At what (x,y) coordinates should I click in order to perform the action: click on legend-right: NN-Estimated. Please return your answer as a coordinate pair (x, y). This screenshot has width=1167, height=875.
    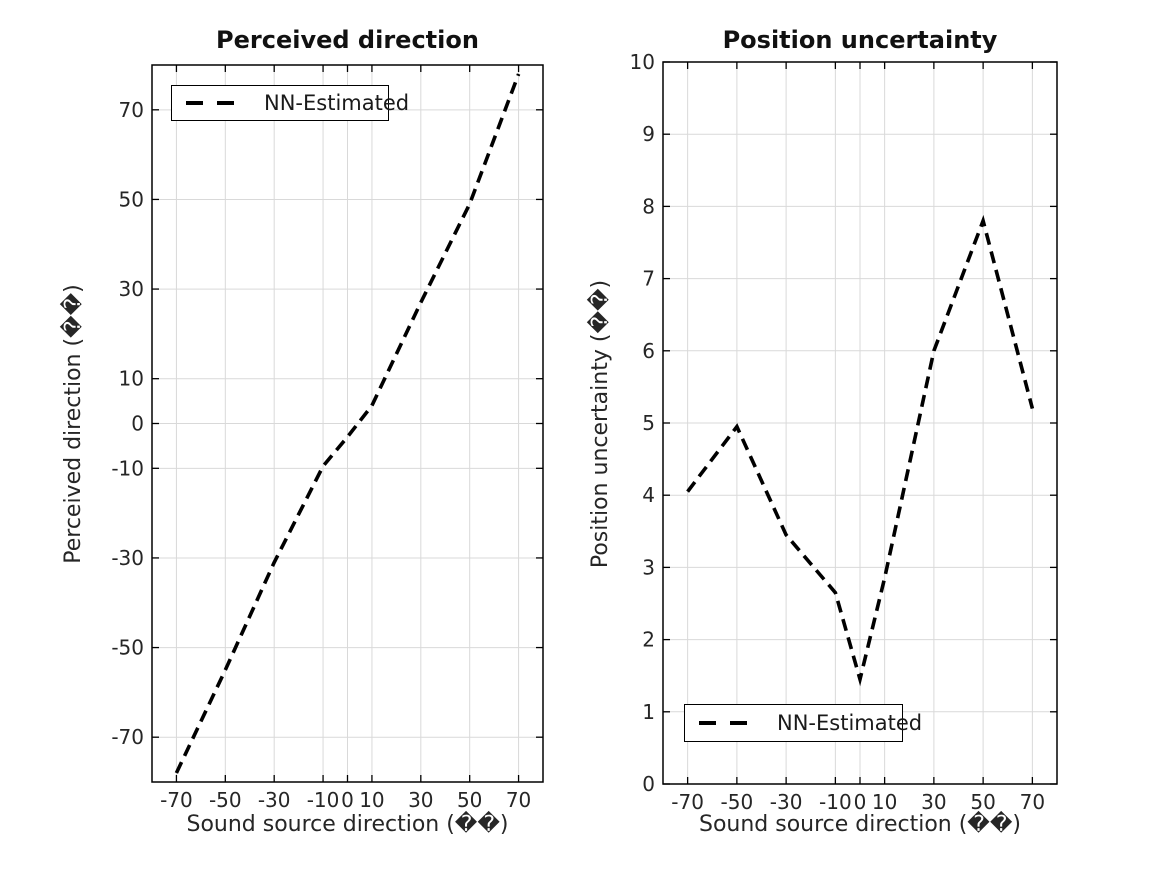
    Looking at the image, I should click on (803, 723).